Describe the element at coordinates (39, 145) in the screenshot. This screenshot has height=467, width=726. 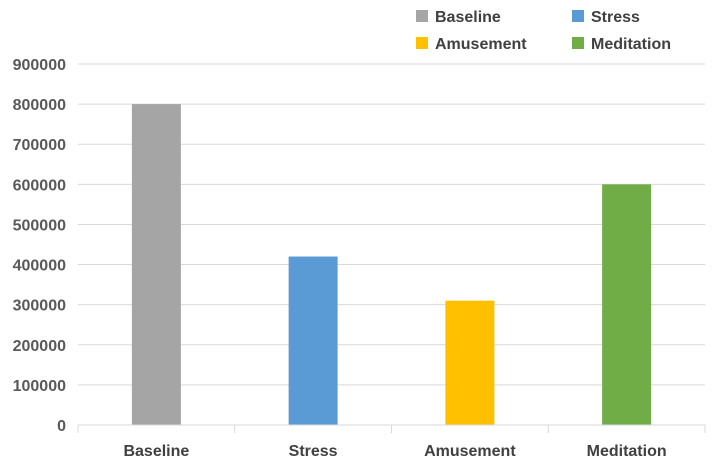
I see `y-tick-label: 700000` at that location.